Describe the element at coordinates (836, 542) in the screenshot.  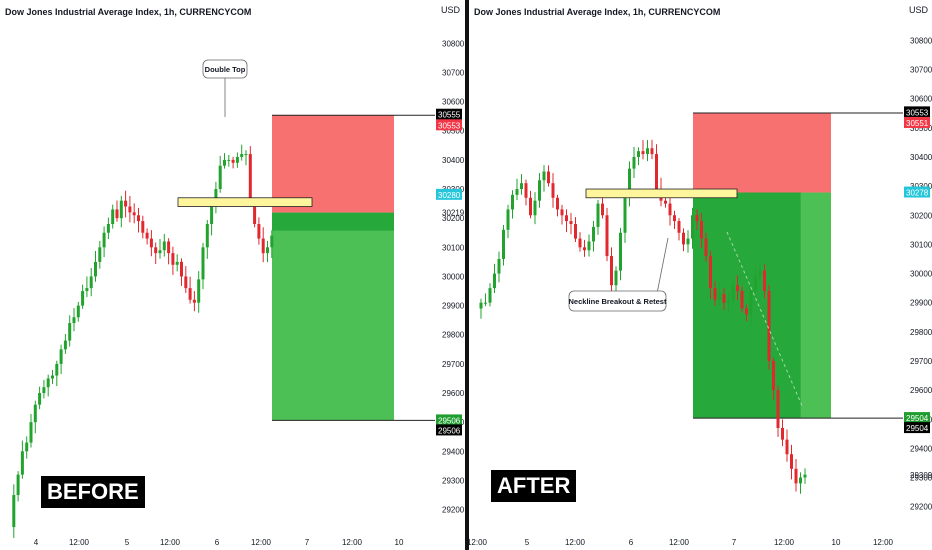
I see `x-tick-label: 10` at that location.